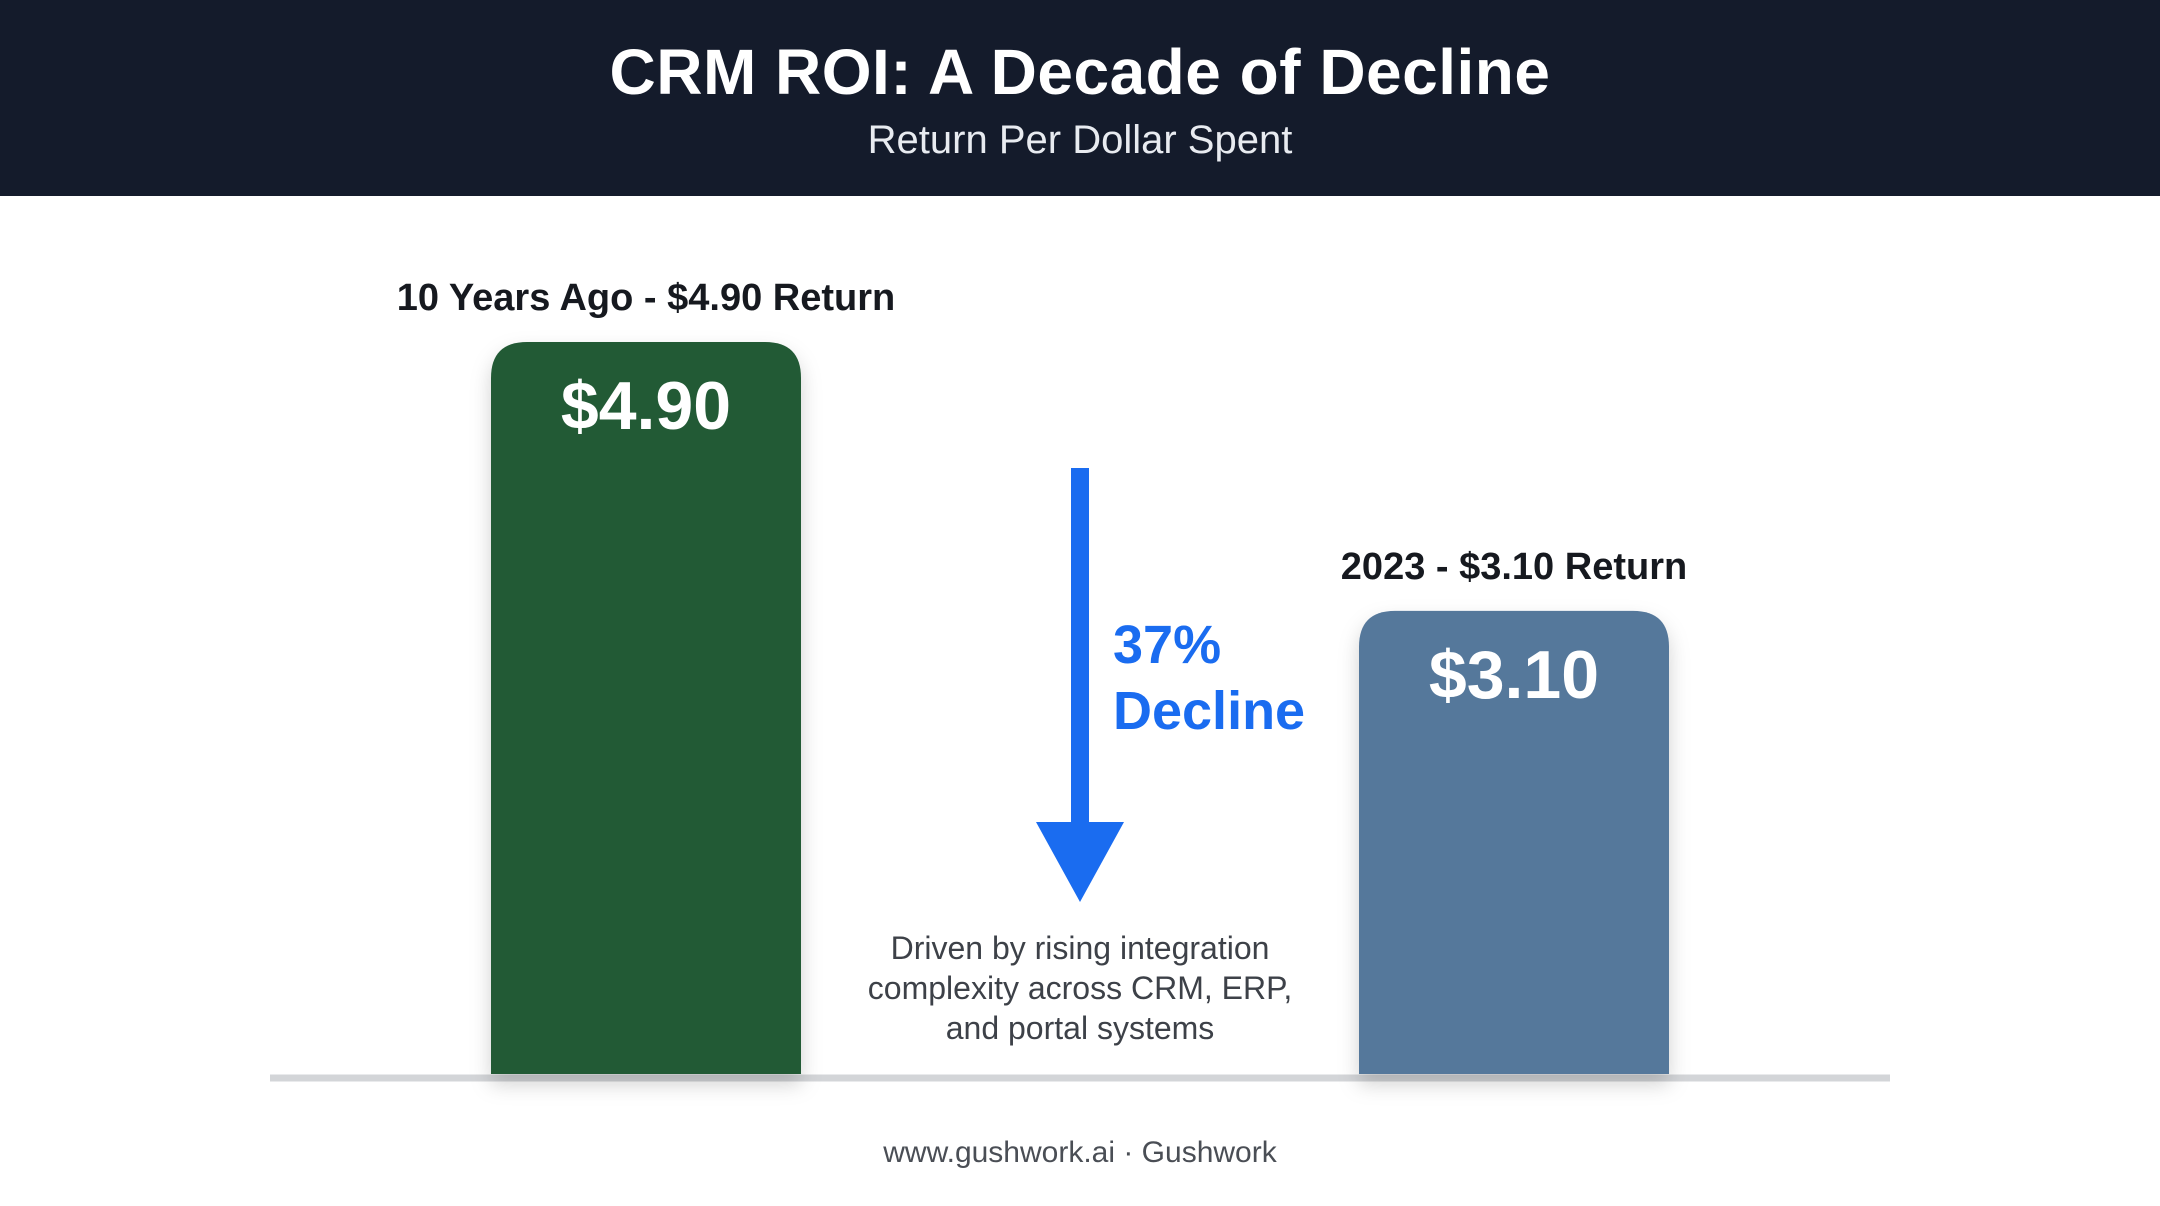 The height and width of the screenshot is (1206, 2160). What do you see at coordinates (1080, 140) in the screenshot?
I see `chart-subtitle: Return Per Dollar Spent` at bounding box center [1080, 140].